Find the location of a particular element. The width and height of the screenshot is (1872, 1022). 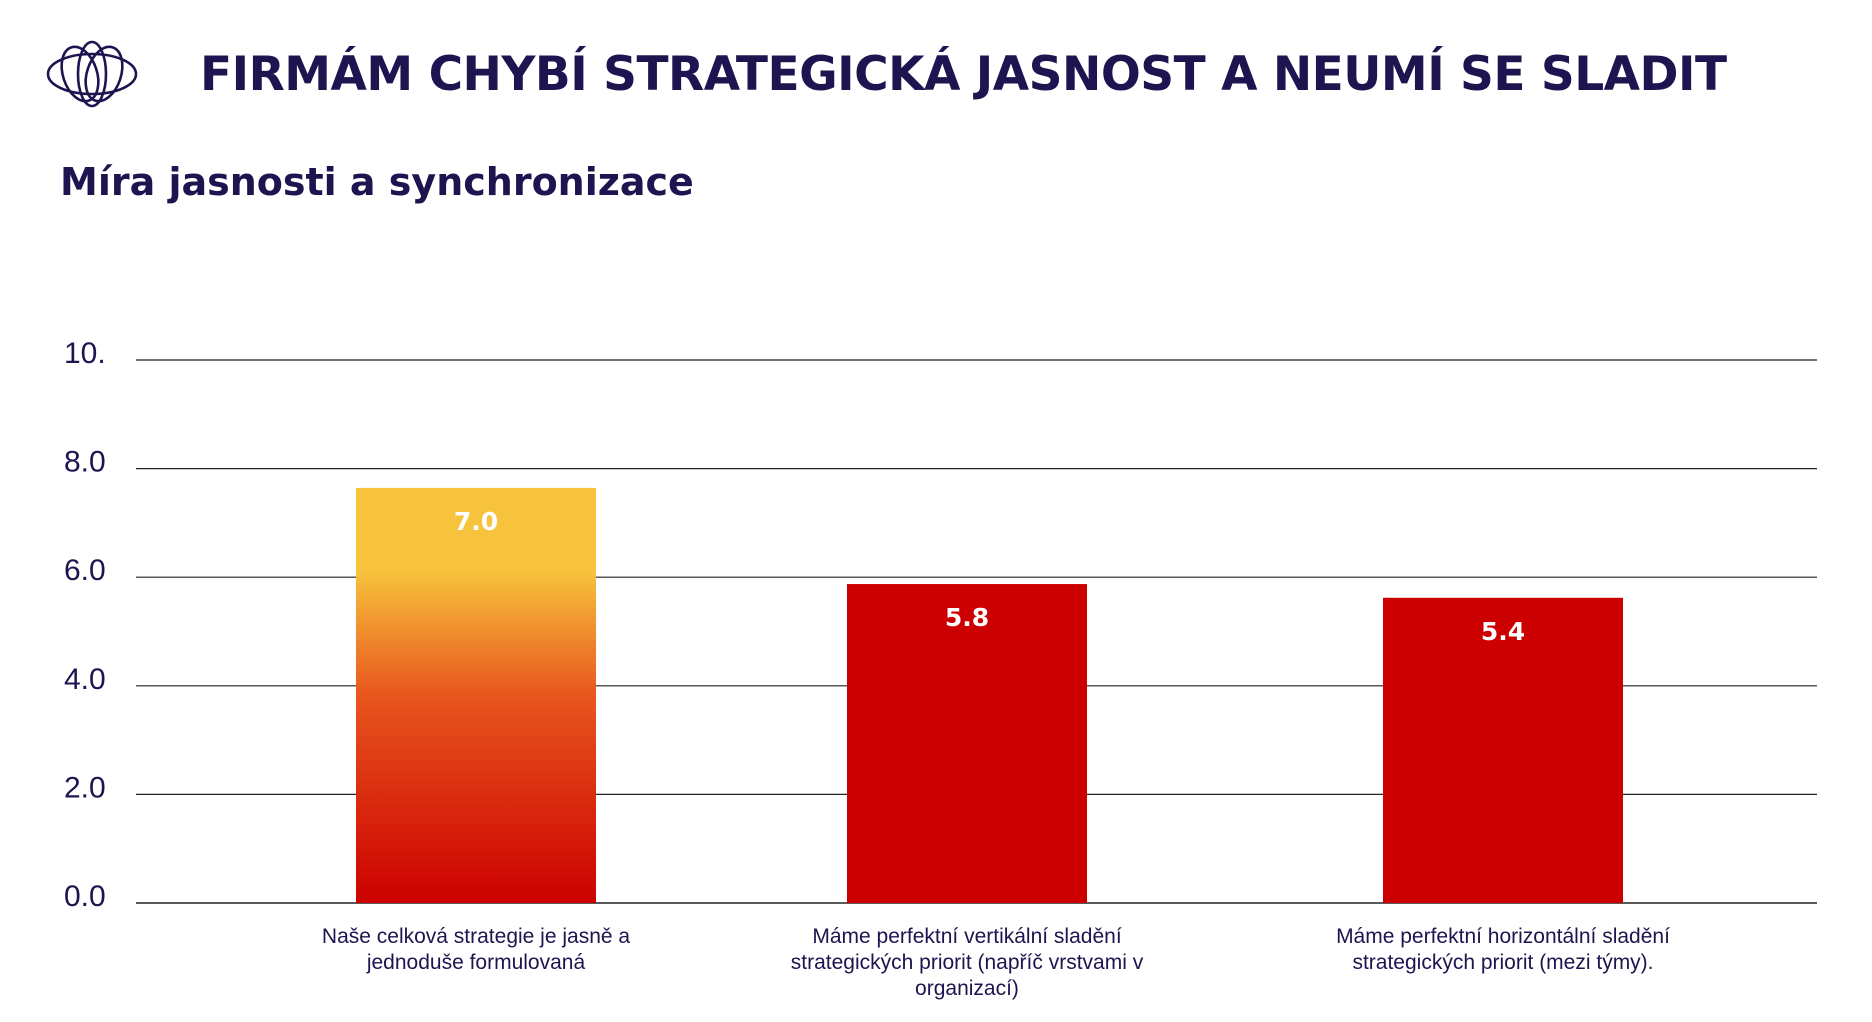

bar-value-label: 5.4 is located at coordinates (1503, 631).